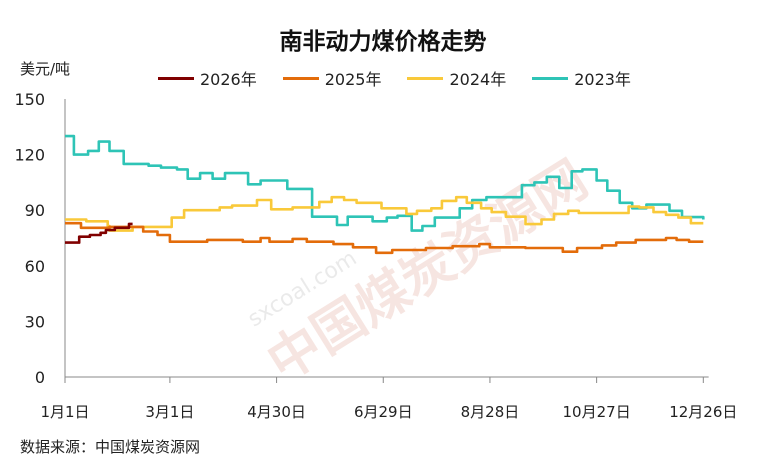  What do you see at coordinates (384, 213) in the screenshot?
I see `series-line-2024` at bounding box center [384, 213].